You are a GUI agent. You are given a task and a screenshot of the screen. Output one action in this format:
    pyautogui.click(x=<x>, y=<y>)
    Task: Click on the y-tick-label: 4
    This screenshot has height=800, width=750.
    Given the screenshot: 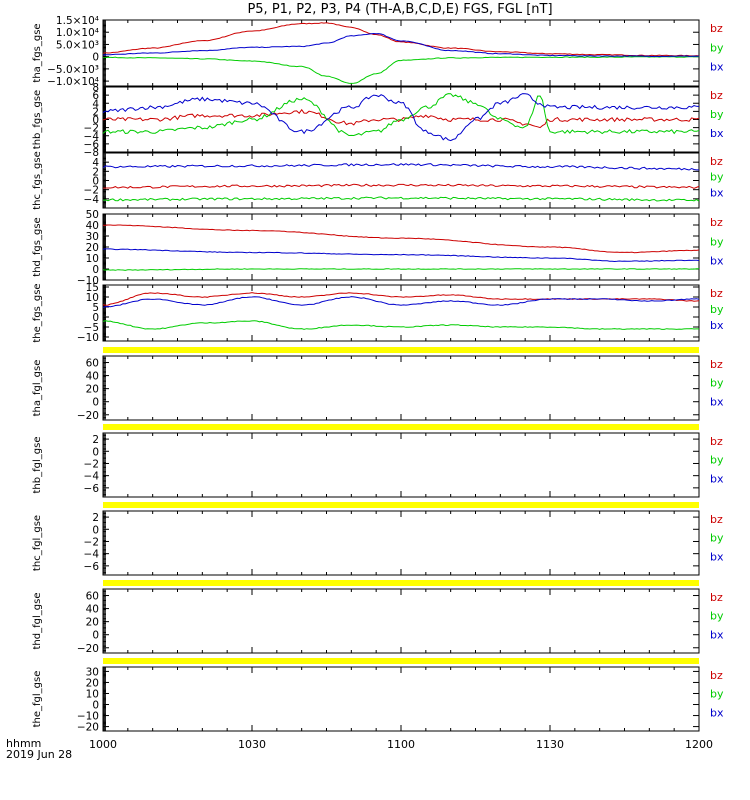 What is the action you would take?
    pyautogui.click(x=95, y=163)
    